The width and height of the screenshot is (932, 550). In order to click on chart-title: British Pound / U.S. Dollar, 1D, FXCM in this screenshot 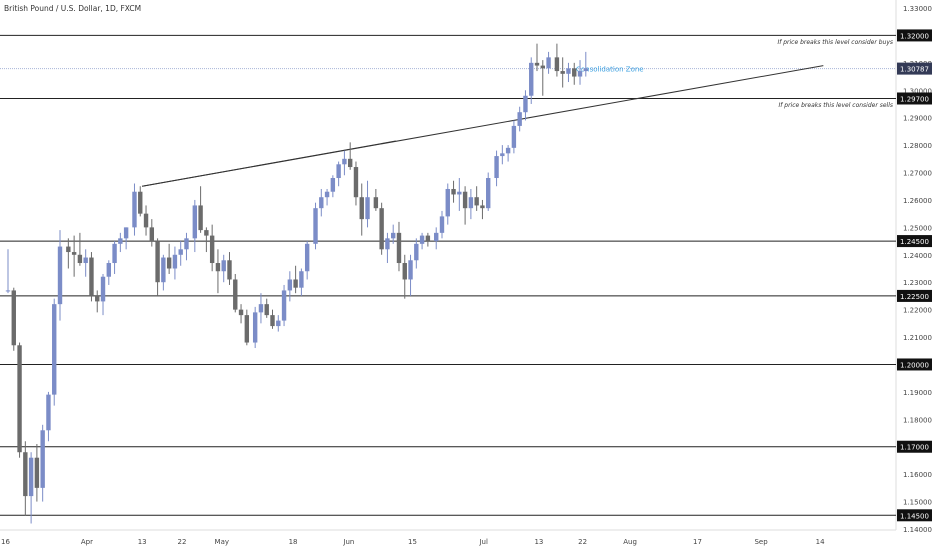, I will do `click(73, 8)`.